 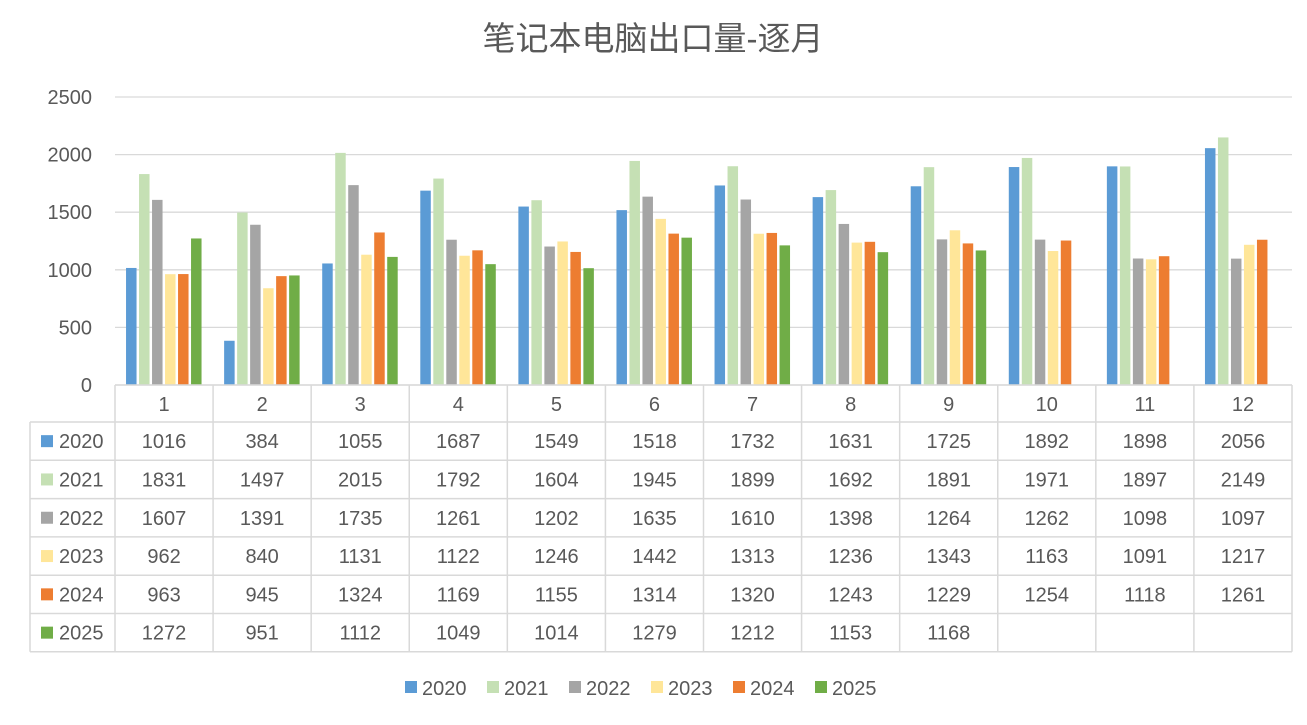 I want to click on table-cell: 1607, so click(x=164, y=519).